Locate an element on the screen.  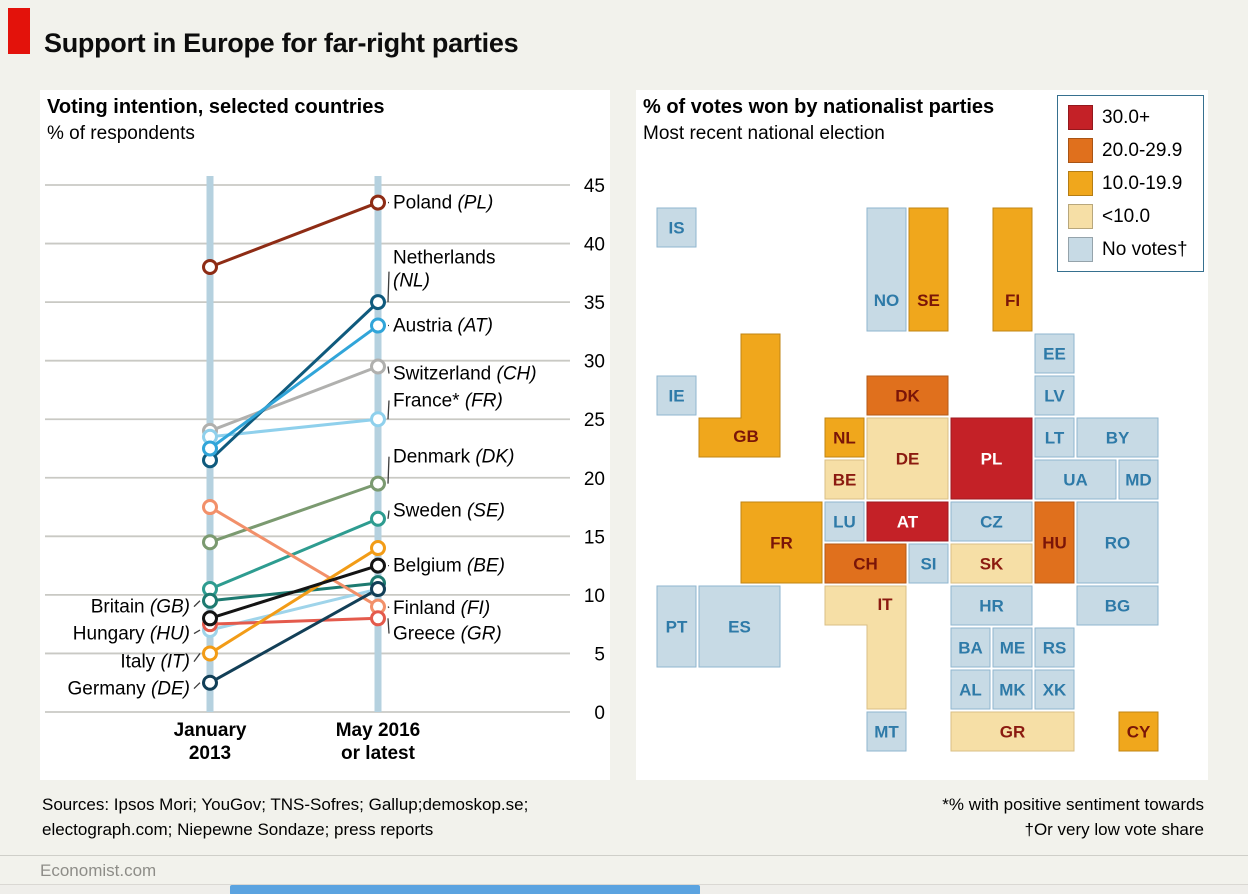
map-tile-CY is located at coordinates (1138, 731).